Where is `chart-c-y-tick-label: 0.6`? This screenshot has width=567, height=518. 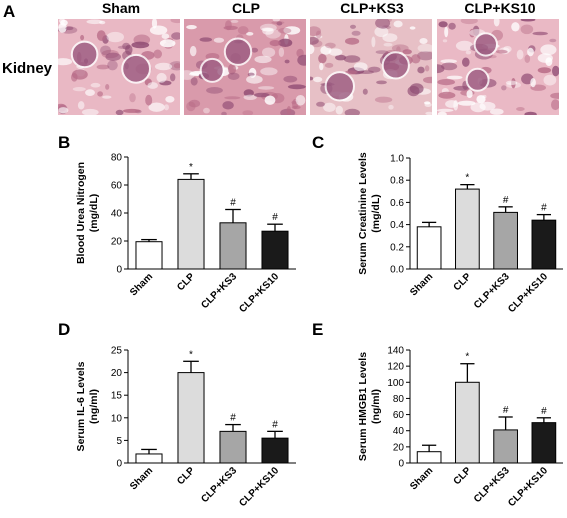 chart-c-y-tick-label: 0.6 is located at coordinates (397, 203).